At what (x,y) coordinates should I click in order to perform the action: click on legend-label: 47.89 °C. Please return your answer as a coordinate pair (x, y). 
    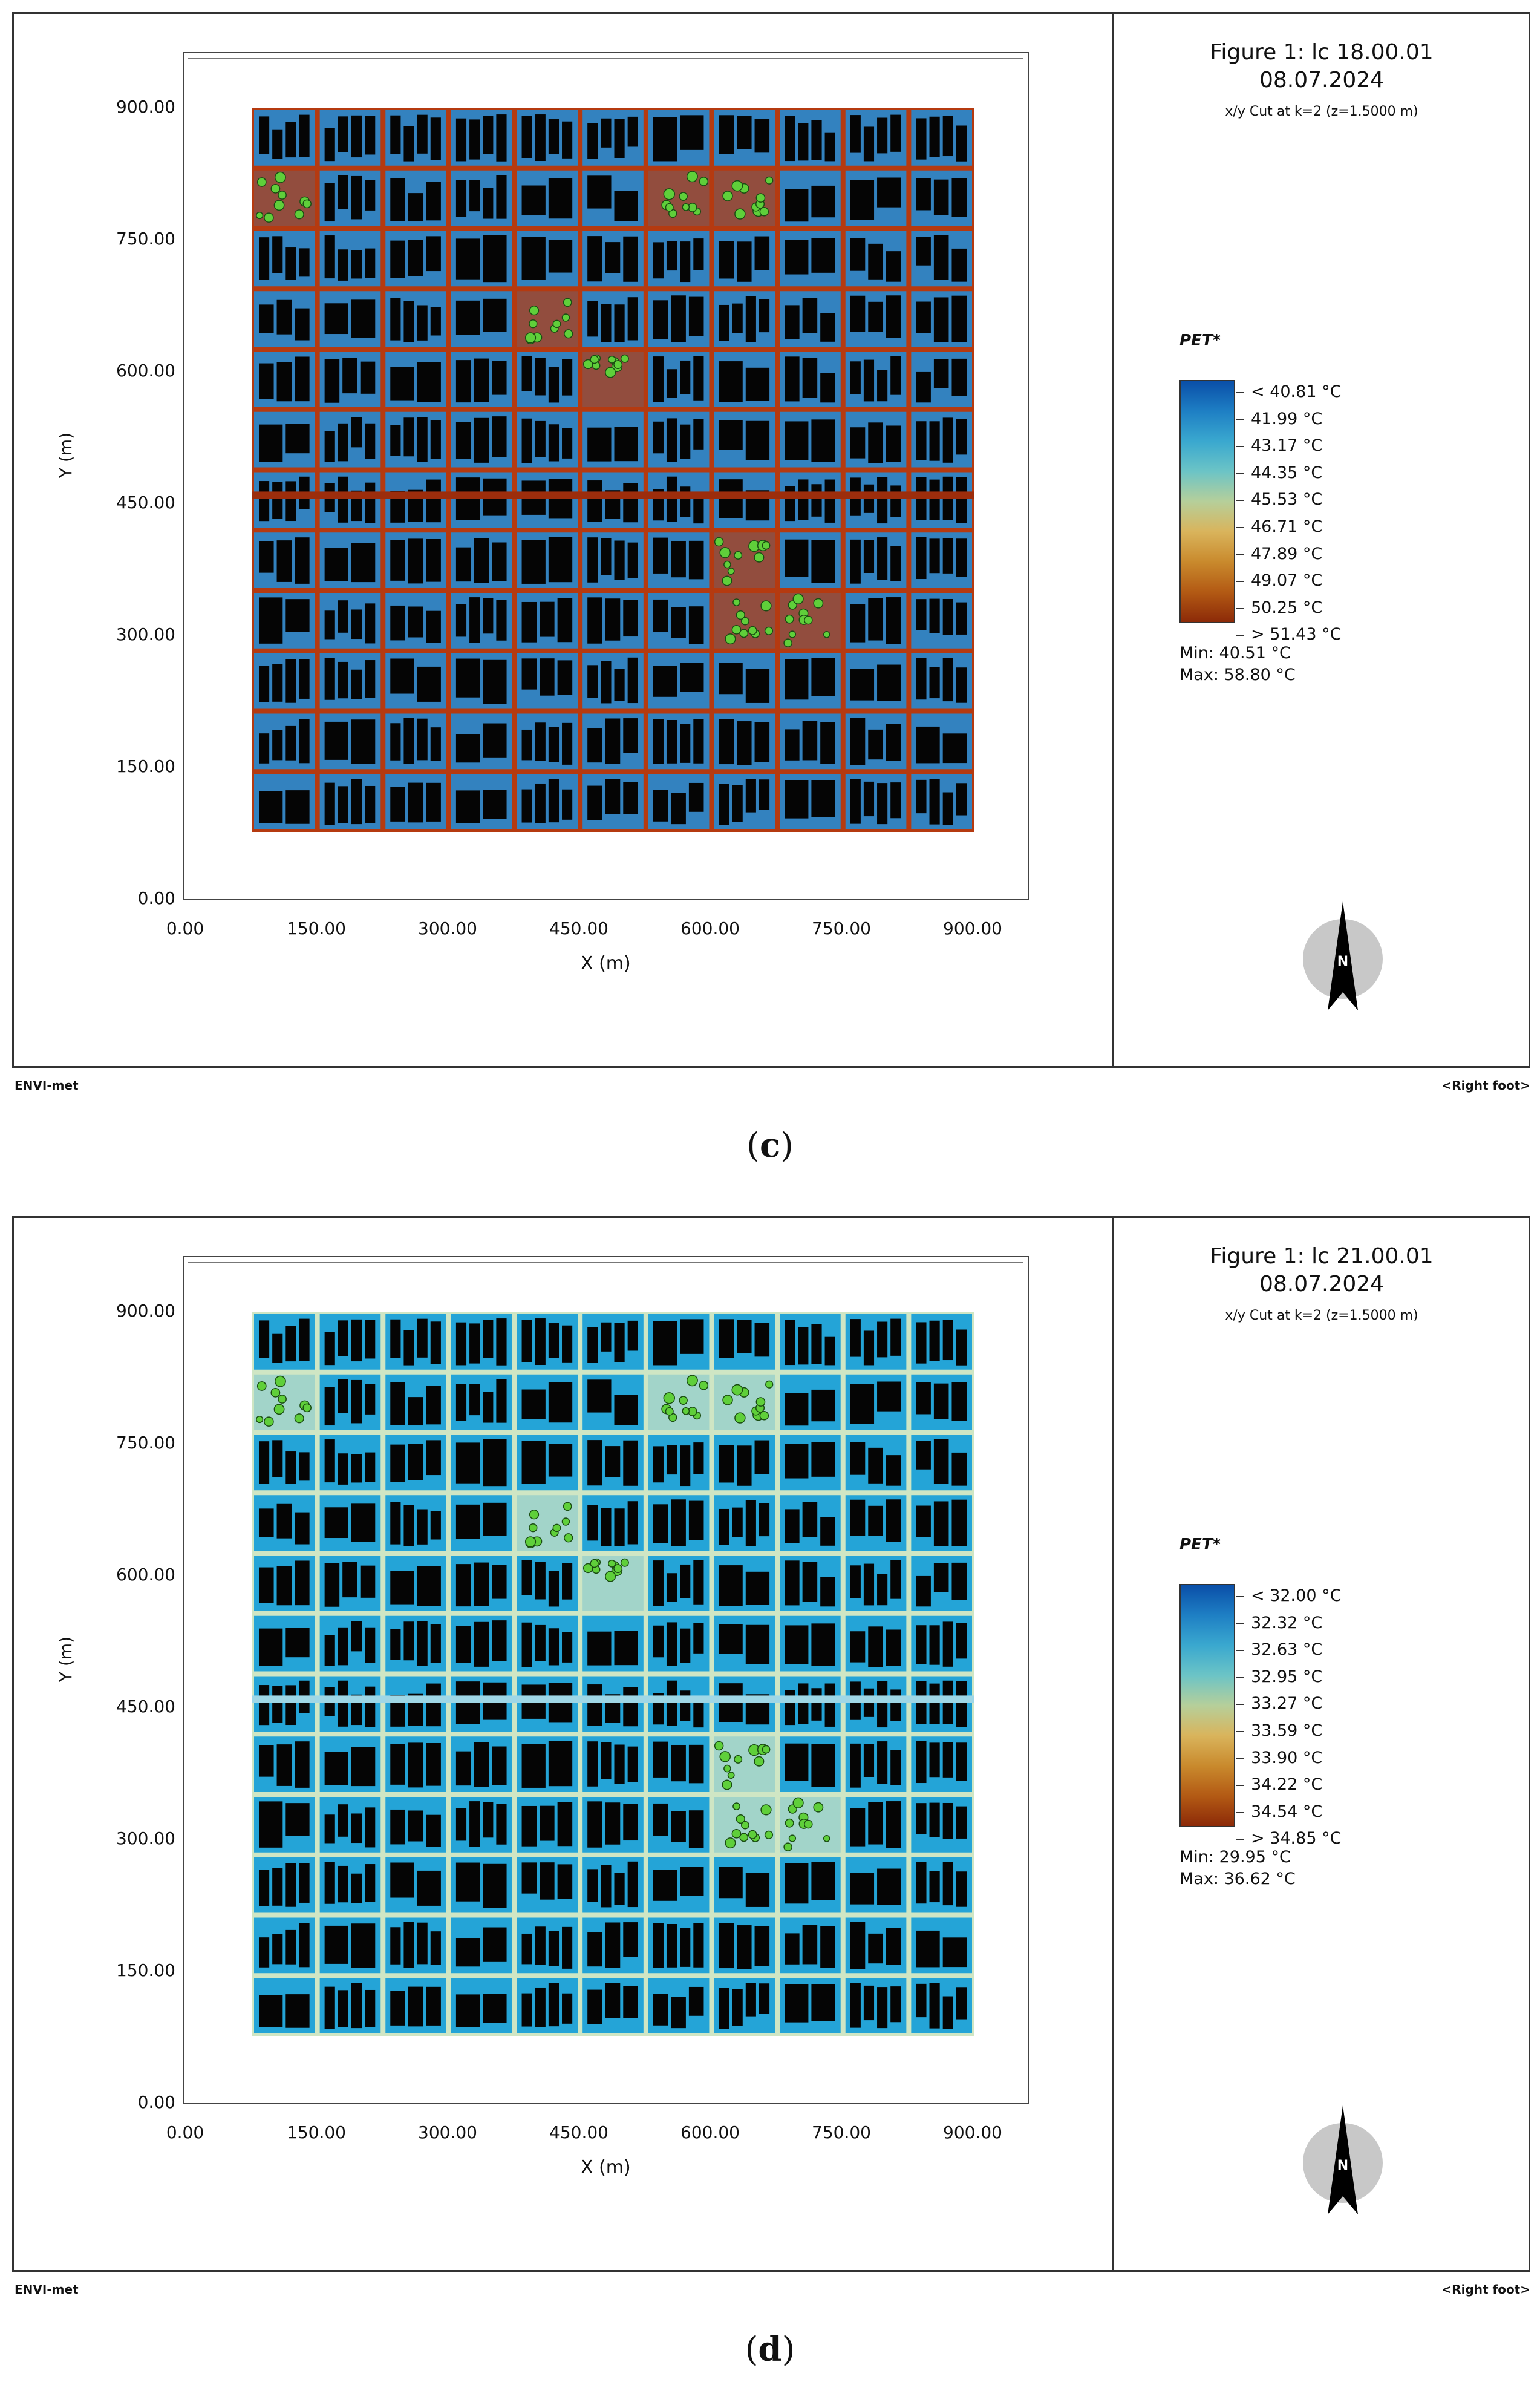
    Looking at the image, I should click on (1287, 553).